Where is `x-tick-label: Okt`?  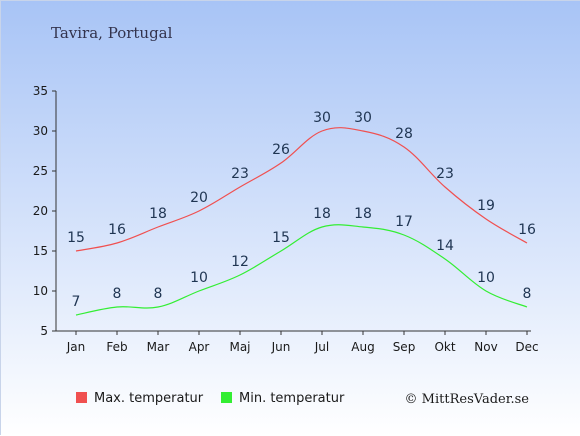
x-tick-label: Okt is located at coordinates (444, 347).